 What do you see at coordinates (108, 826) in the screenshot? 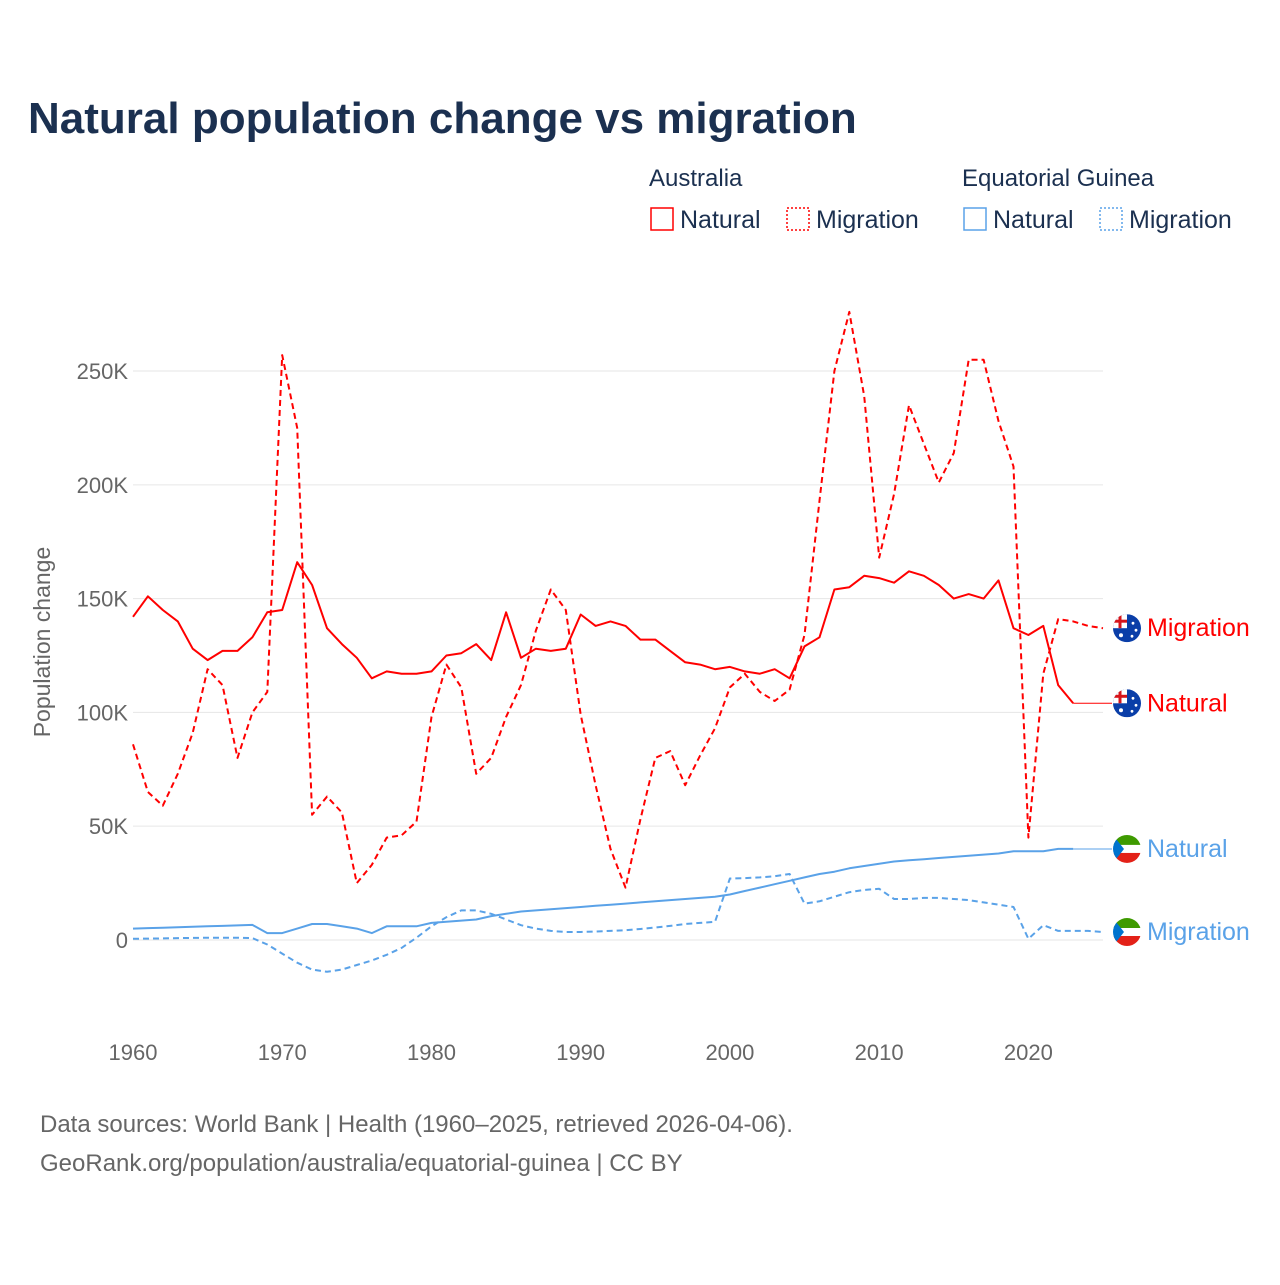
I see `y-tick-label: 50K` at bounding box center [108, 826].